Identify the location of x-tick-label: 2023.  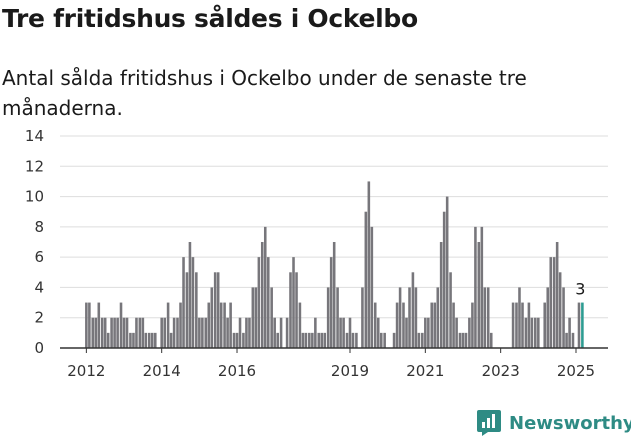
(501, 371).